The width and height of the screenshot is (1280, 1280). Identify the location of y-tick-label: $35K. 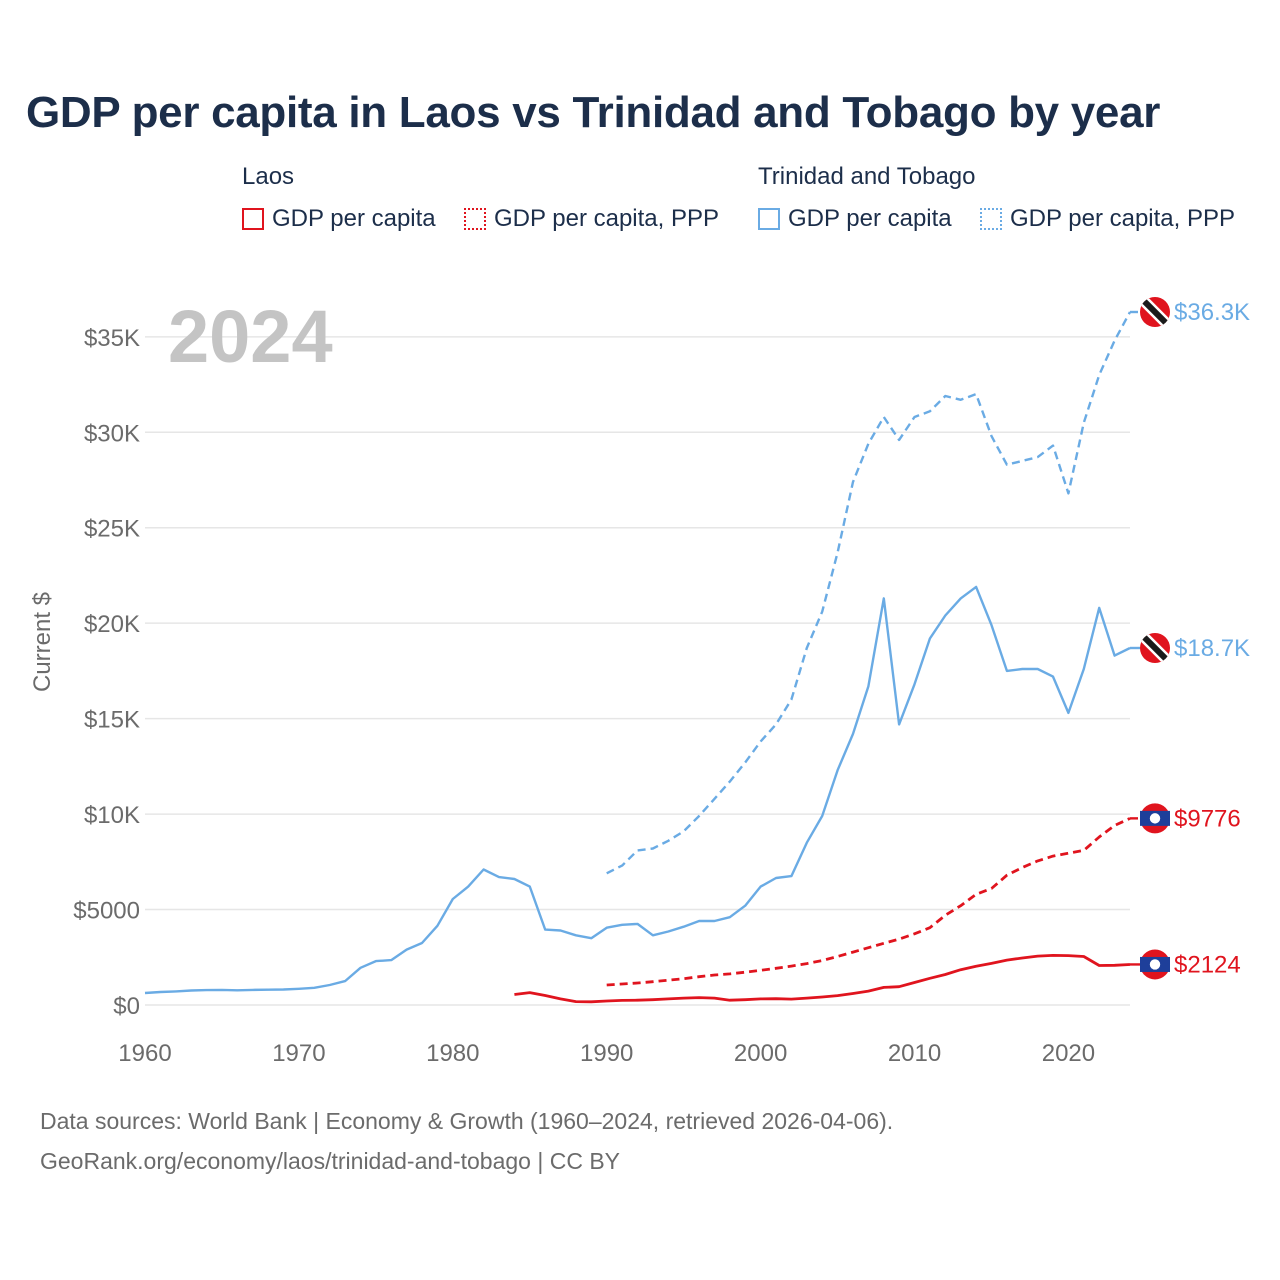
(112, 338).